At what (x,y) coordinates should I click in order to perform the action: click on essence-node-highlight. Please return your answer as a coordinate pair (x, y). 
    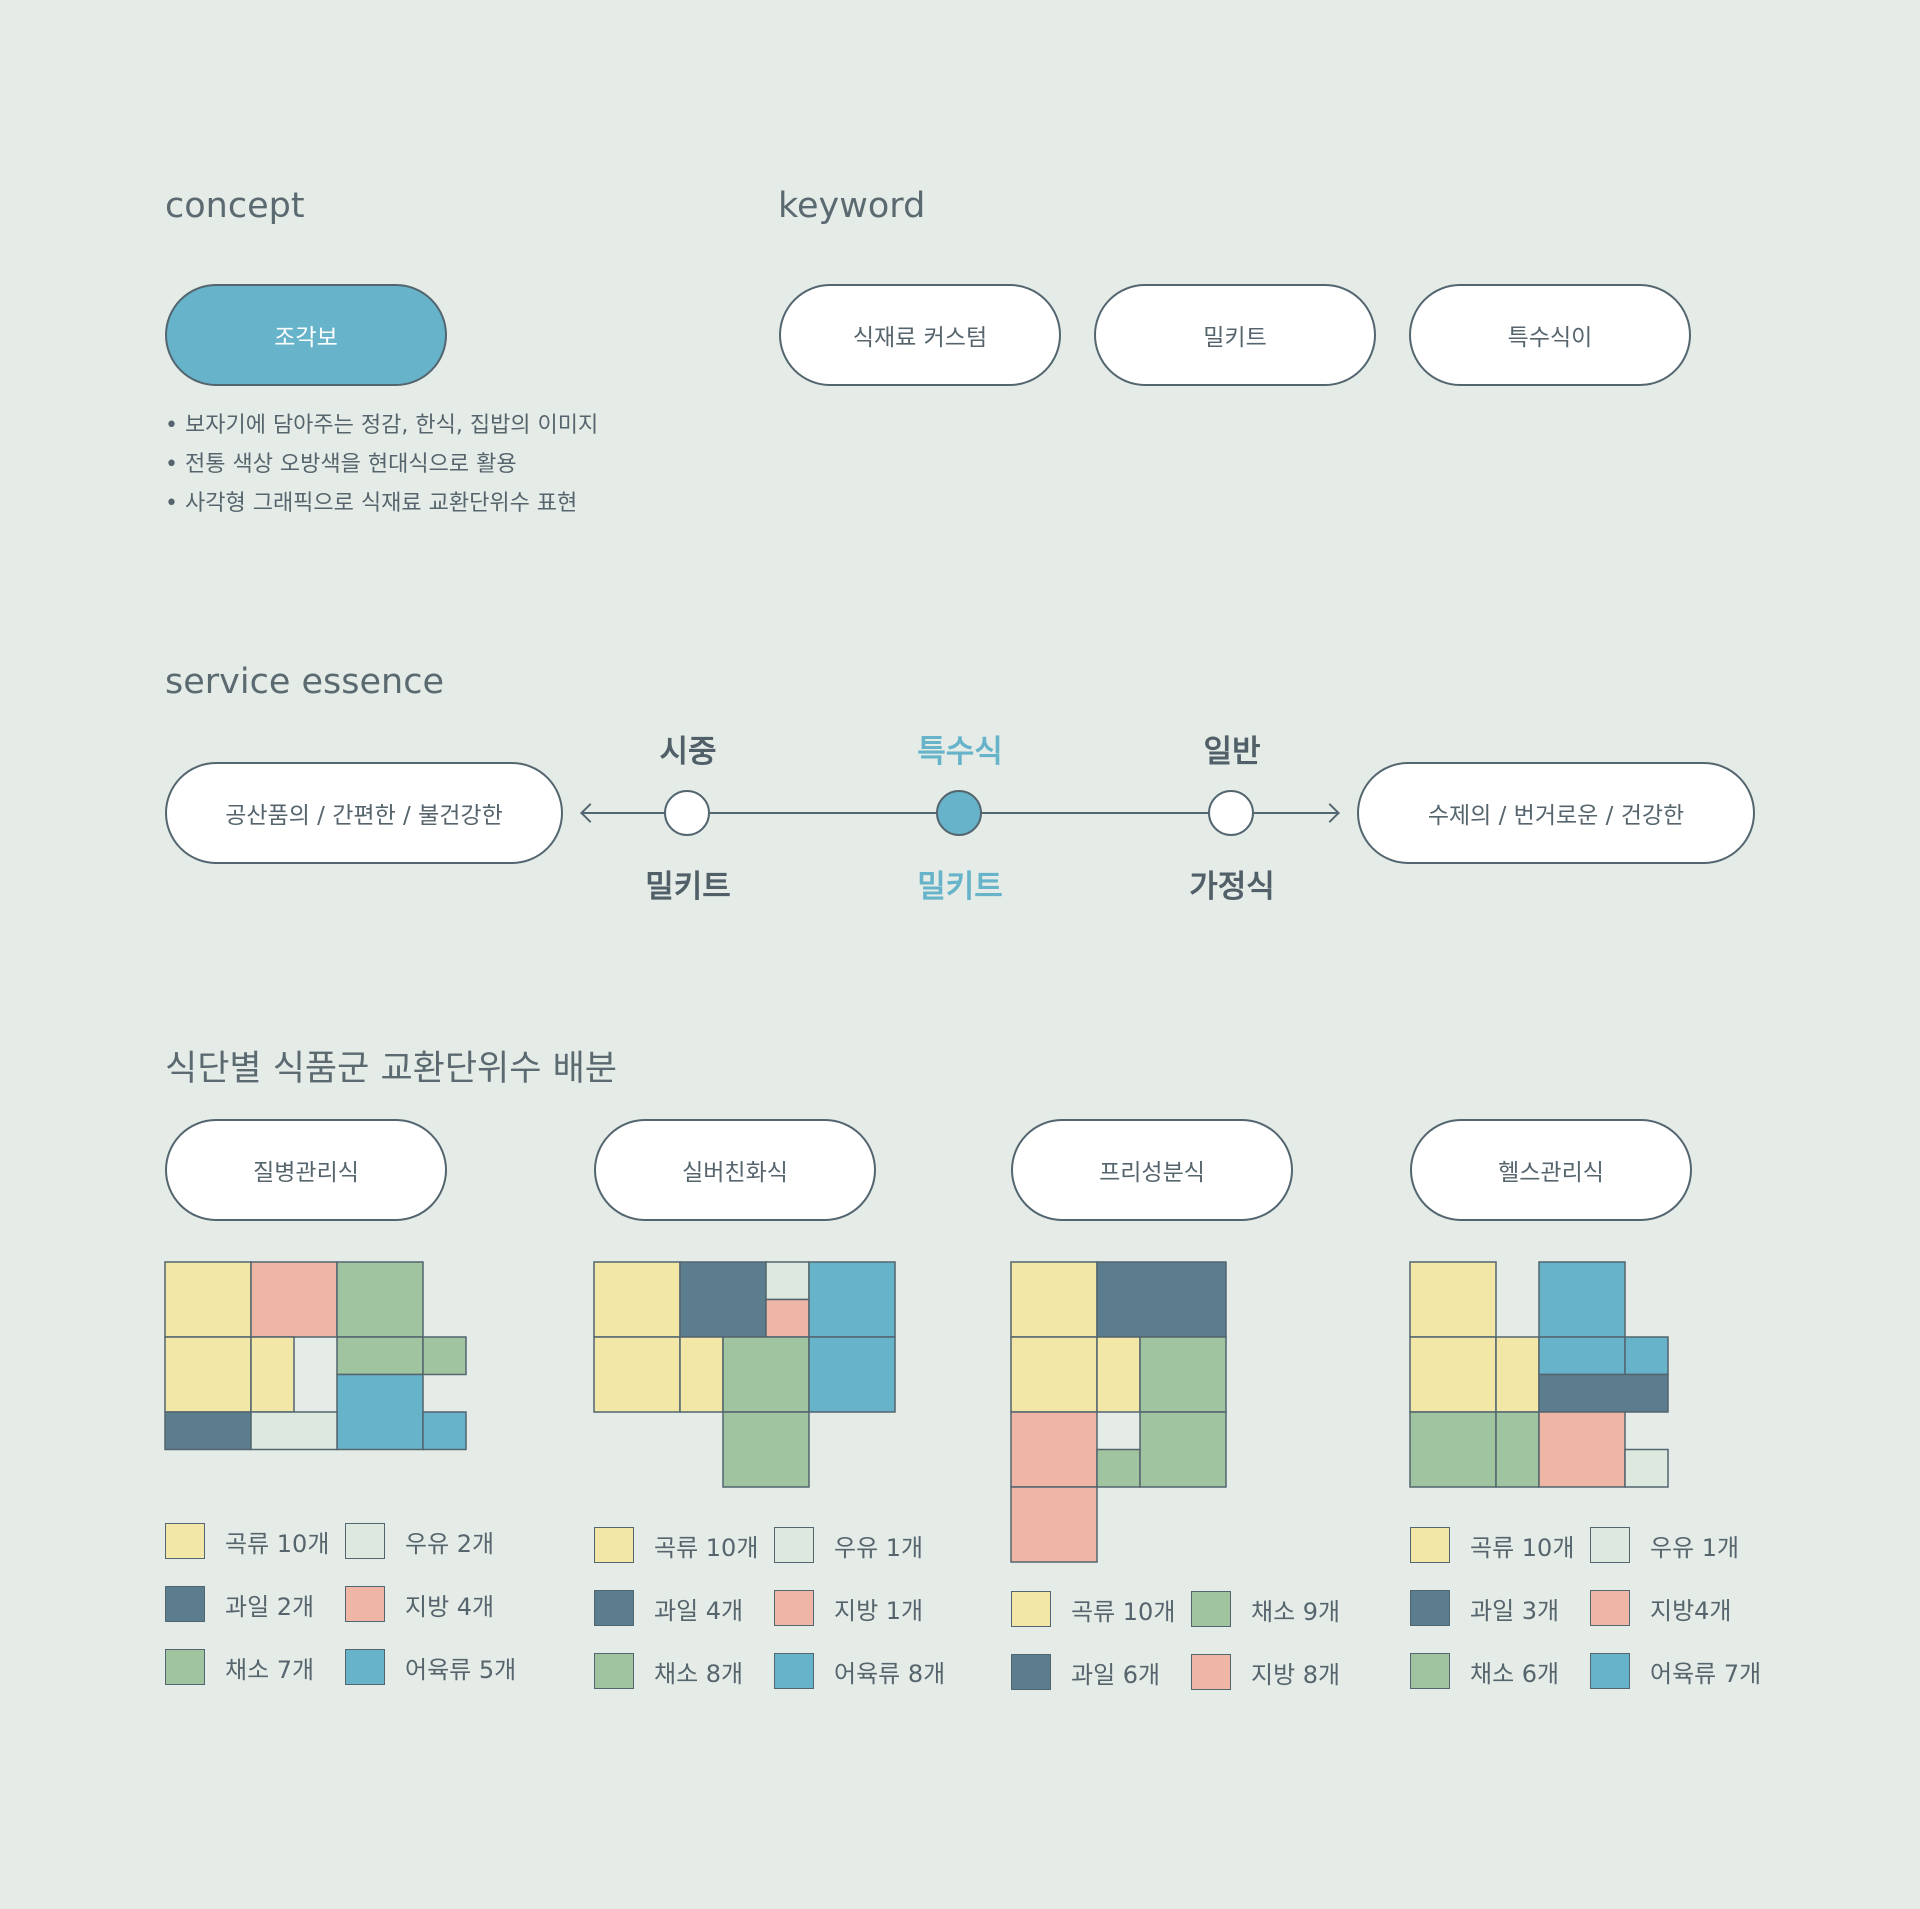
    Looking at the image, I should click on (959, 813).